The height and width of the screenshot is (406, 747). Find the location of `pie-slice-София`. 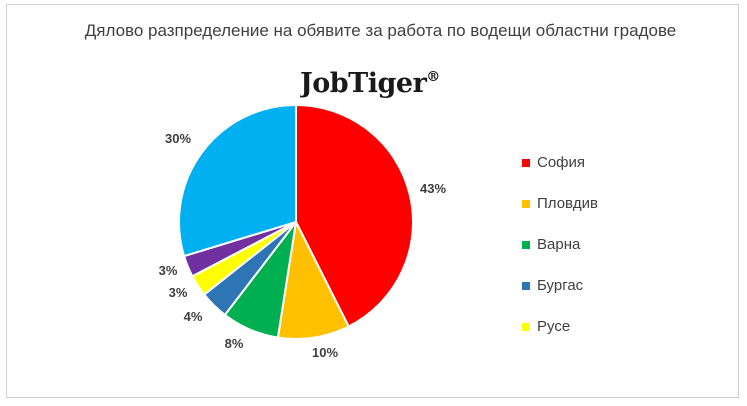

pie-slice-София is located at coordinates (354, 215).